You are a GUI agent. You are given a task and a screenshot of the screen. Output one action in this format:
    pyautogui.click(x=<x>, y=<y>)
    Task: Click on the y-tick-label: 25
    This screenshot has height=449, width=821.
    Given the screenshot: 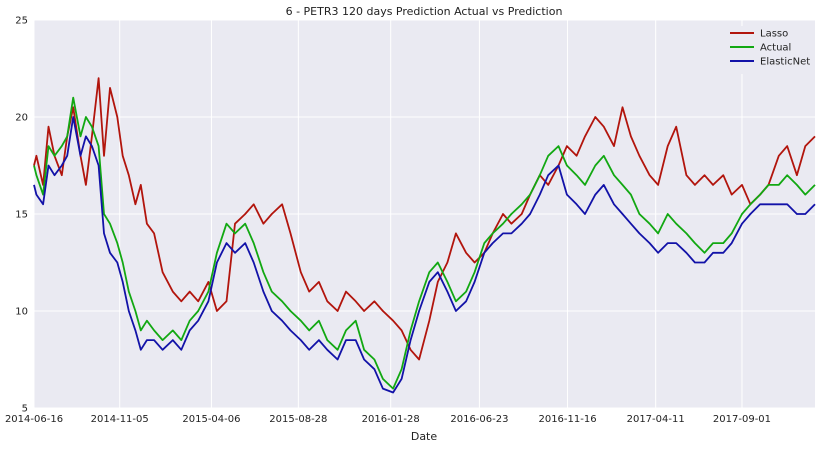 What is the action you would take?
    pyautogui.click(x=21, y=21)
    